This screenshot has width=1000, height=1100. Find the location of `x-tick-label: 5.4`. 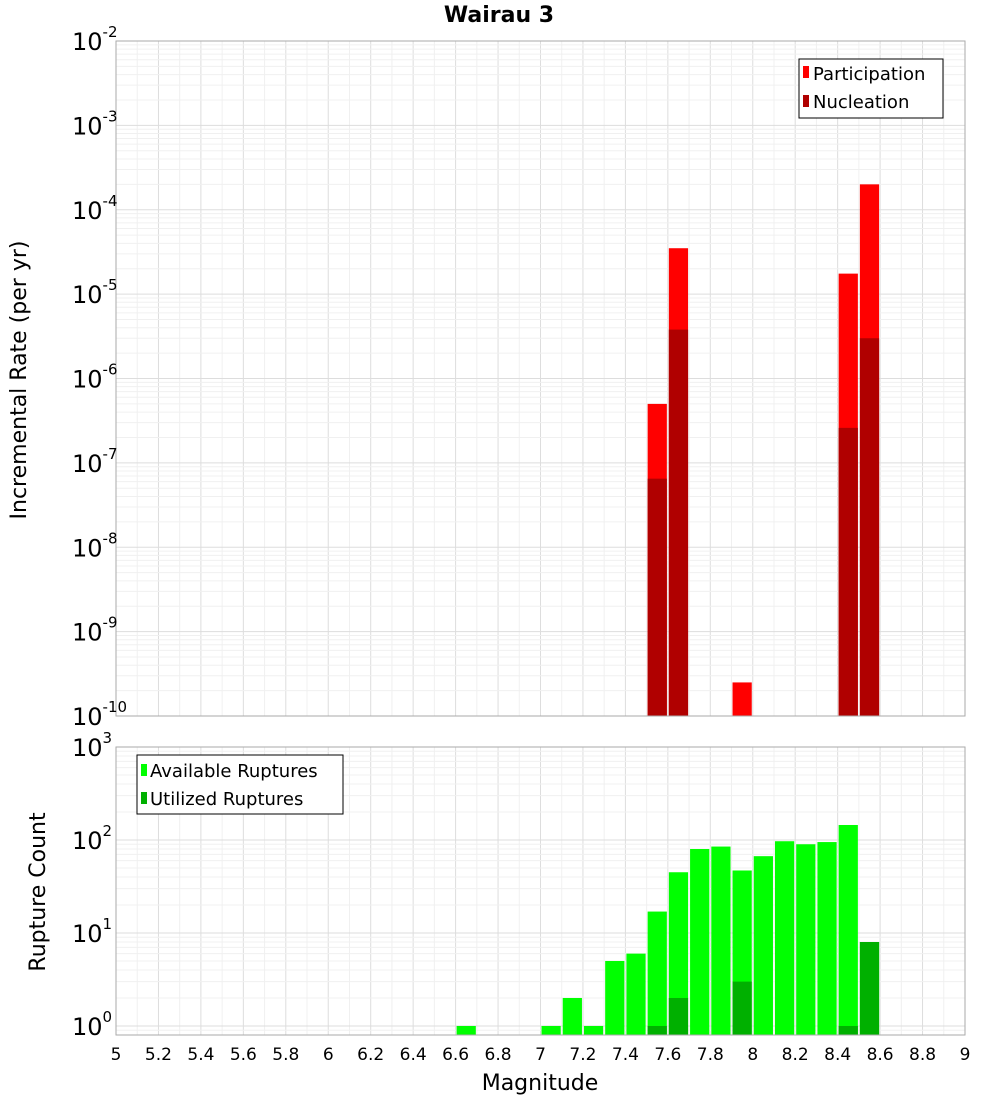

x-tick-label: 5.4 is located at coordinates (200, 1055).